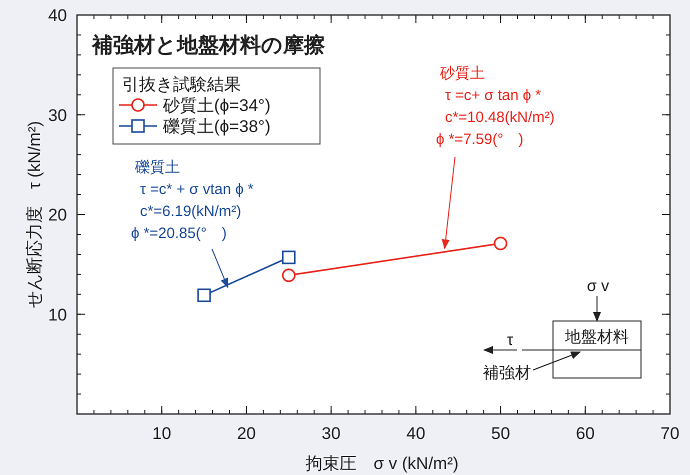 This screenshot has height=475, width=690. I want to click on x-tick-label: 40, so click(416, 433).